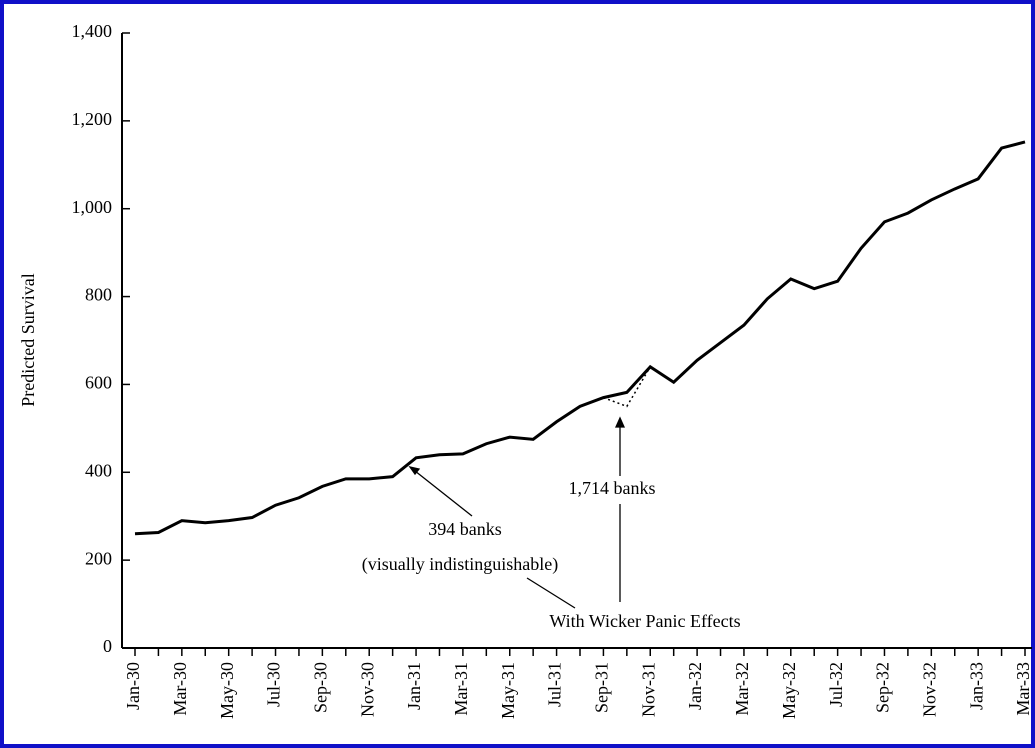 The width and height of the screenshot is (1035, 748). Describe the element at coordinates (133, 686) in the screenshot. I see `x-tick-label: Jan-30` at that location.